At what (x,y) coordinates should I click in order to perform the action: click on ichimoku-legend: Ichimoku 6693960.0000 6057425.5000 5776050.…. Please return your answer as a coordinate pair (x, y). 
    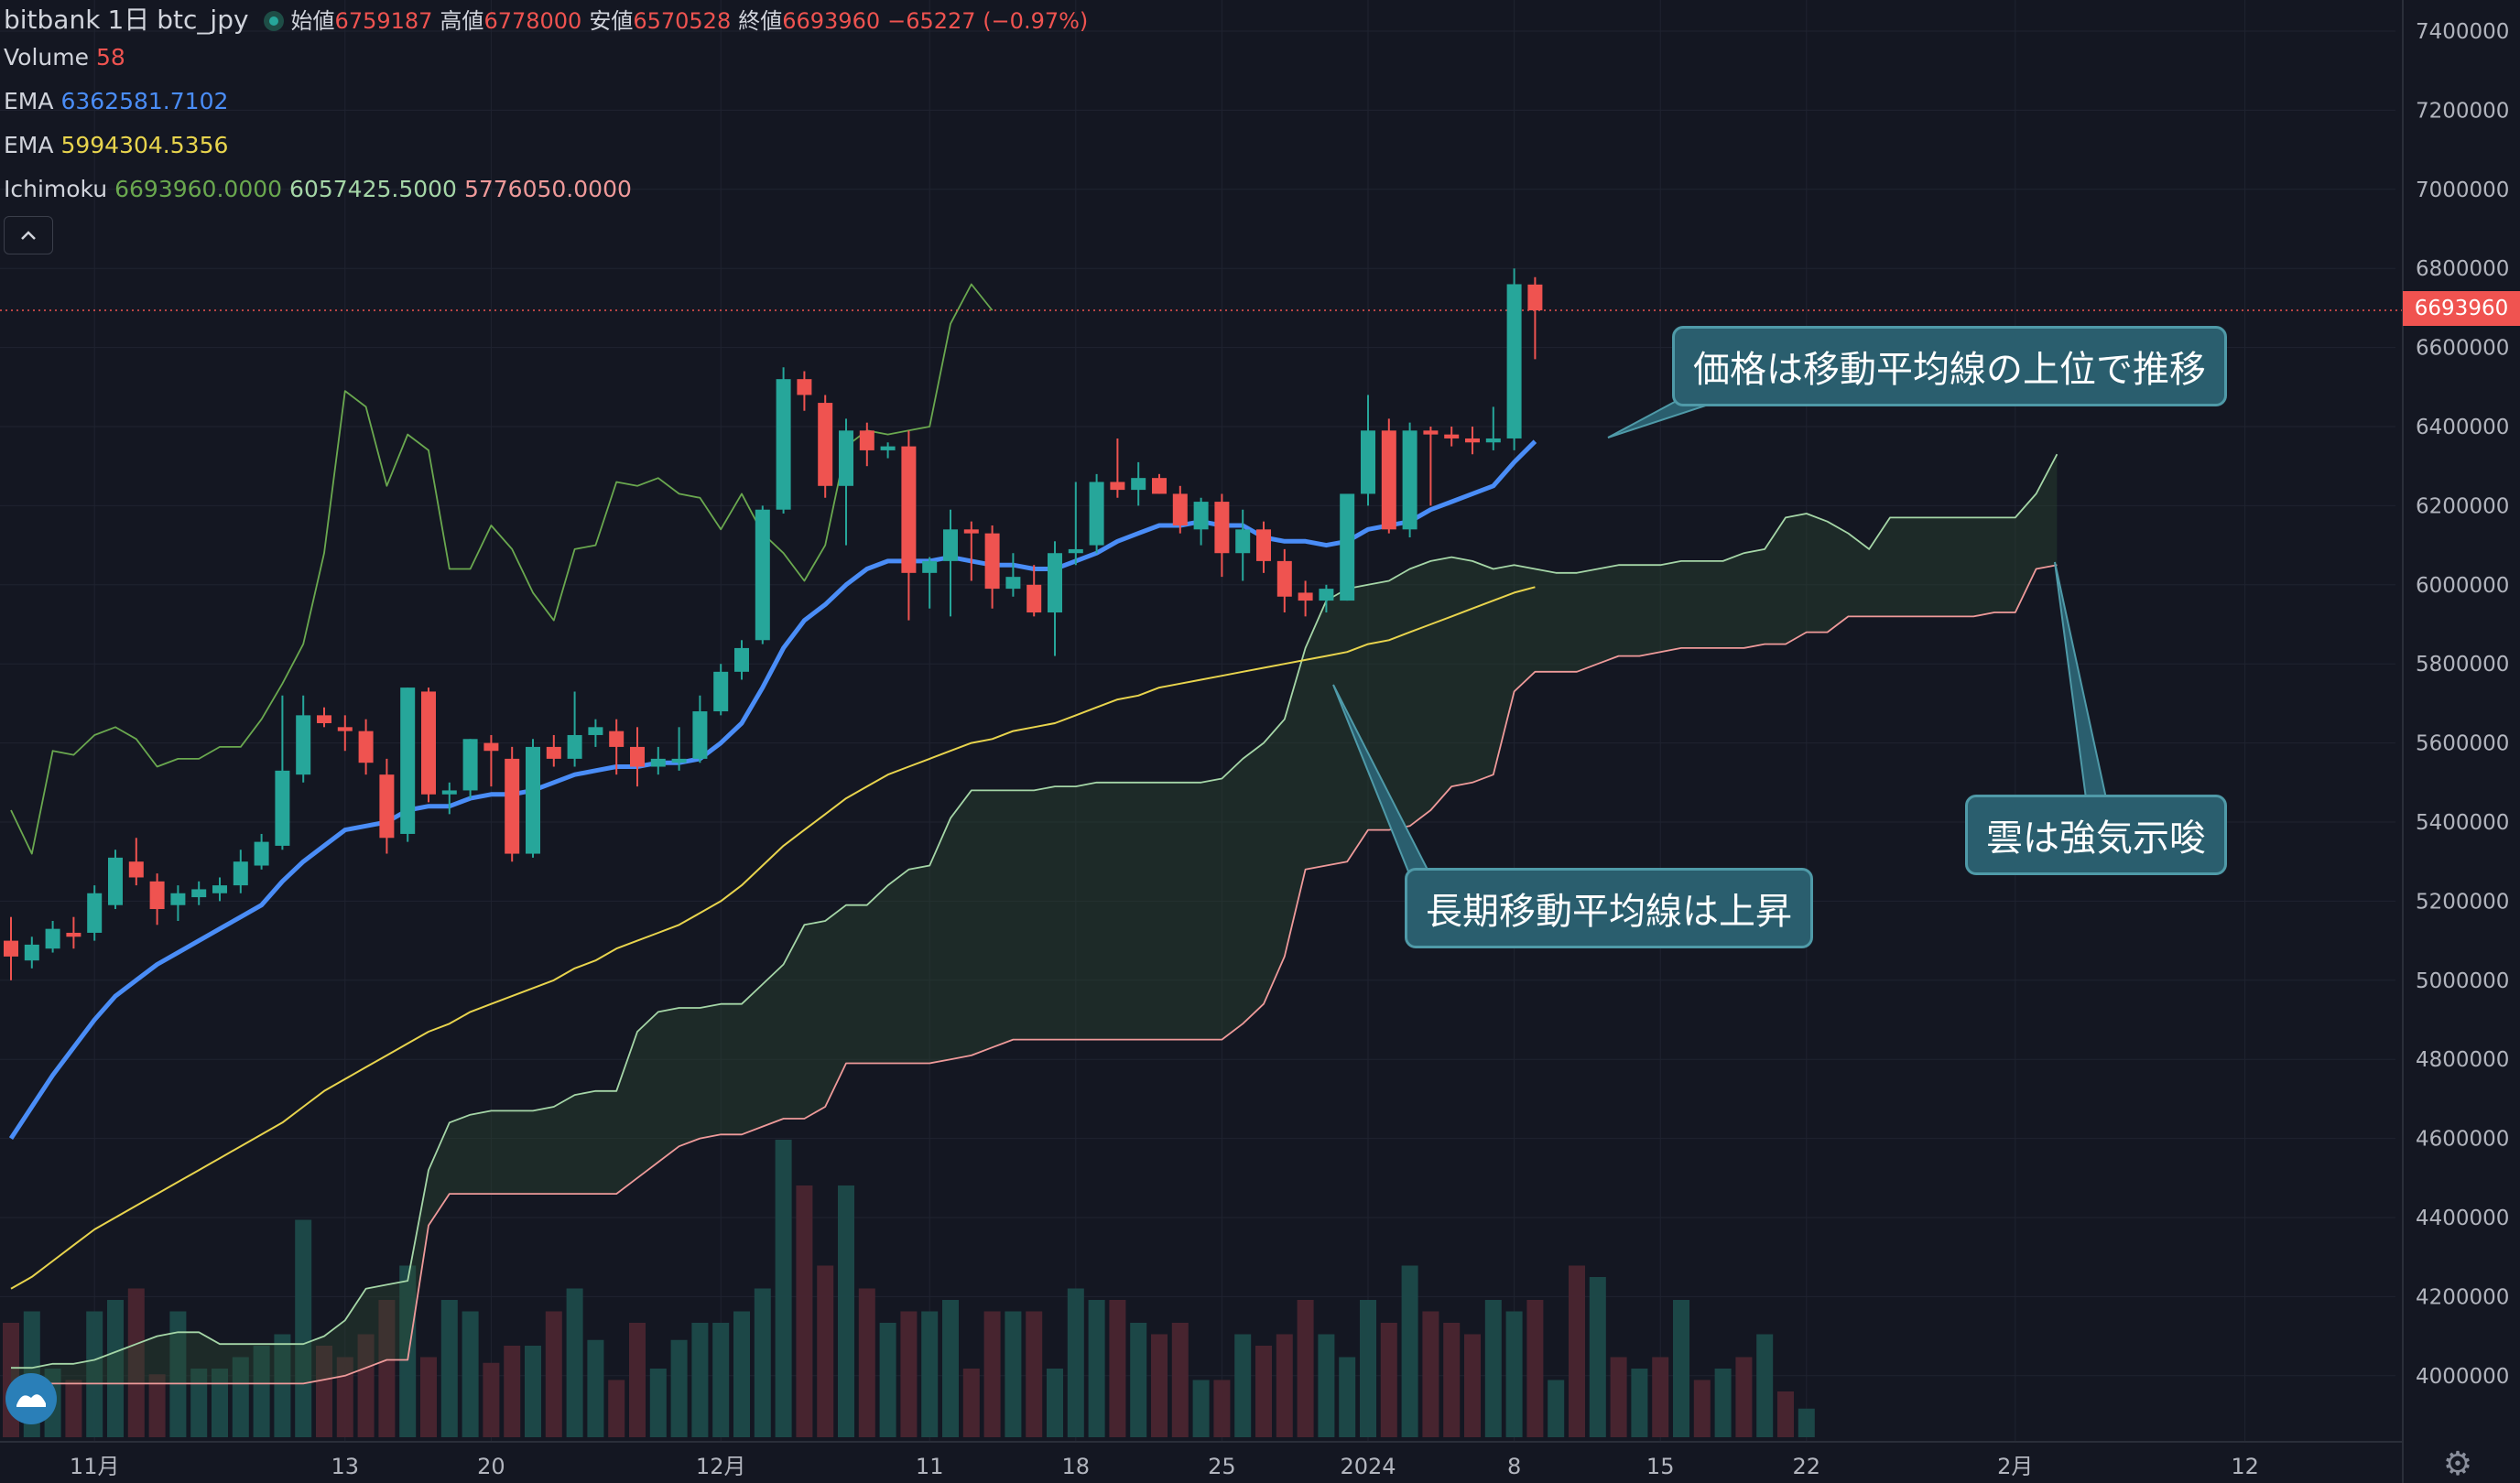
    Looking at the image, I should click on (321, 189).